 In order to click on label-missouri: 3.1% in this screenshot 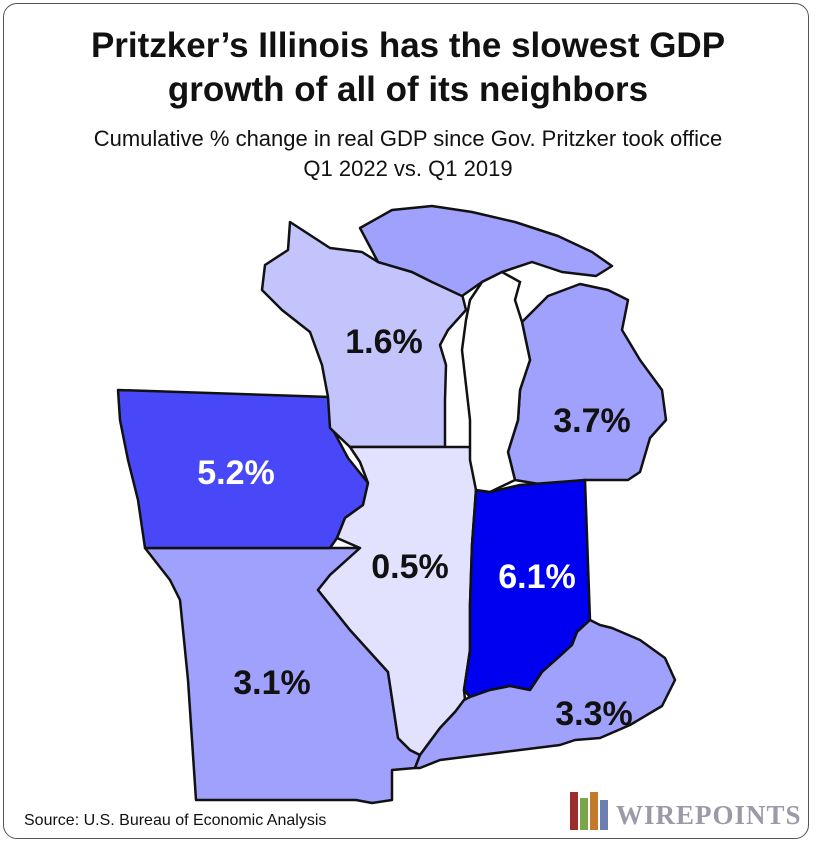, I will do `click(272, 683)`.